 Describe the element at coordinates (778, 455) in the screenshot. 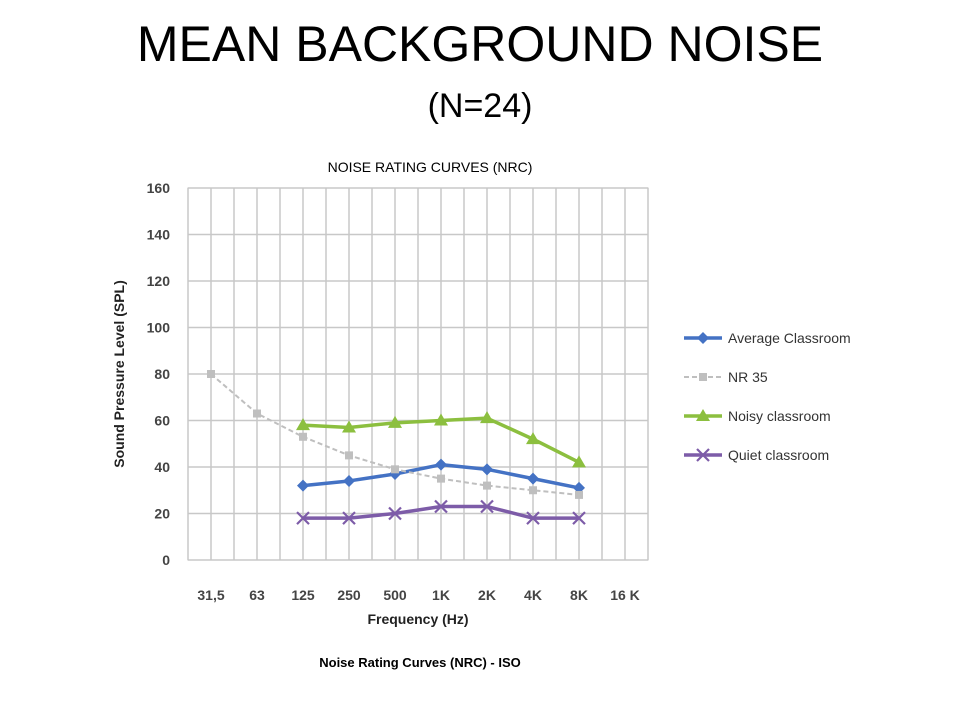

I see `legend-label: Quiet classroom` at that location.